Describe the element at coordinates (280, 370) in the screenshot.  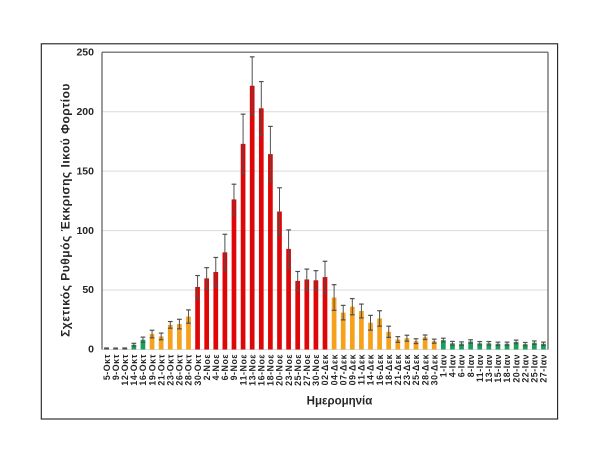
I see `svg-text: 20-Νοε` at that location.